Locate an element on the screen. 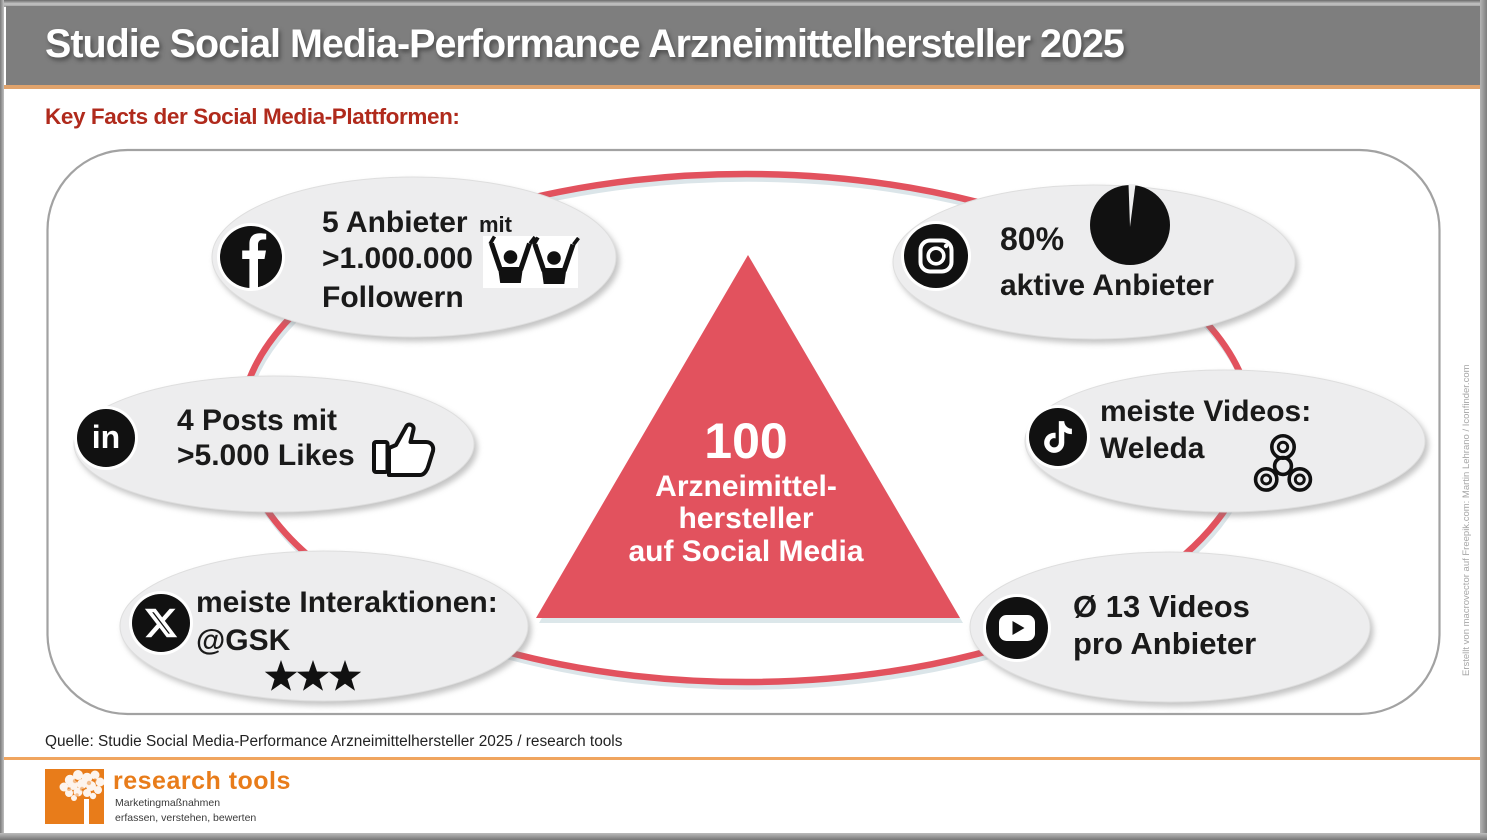 The image size is (1487, 840). svg-text: Ø 13 Videos is located at coordinates (1161, 606).